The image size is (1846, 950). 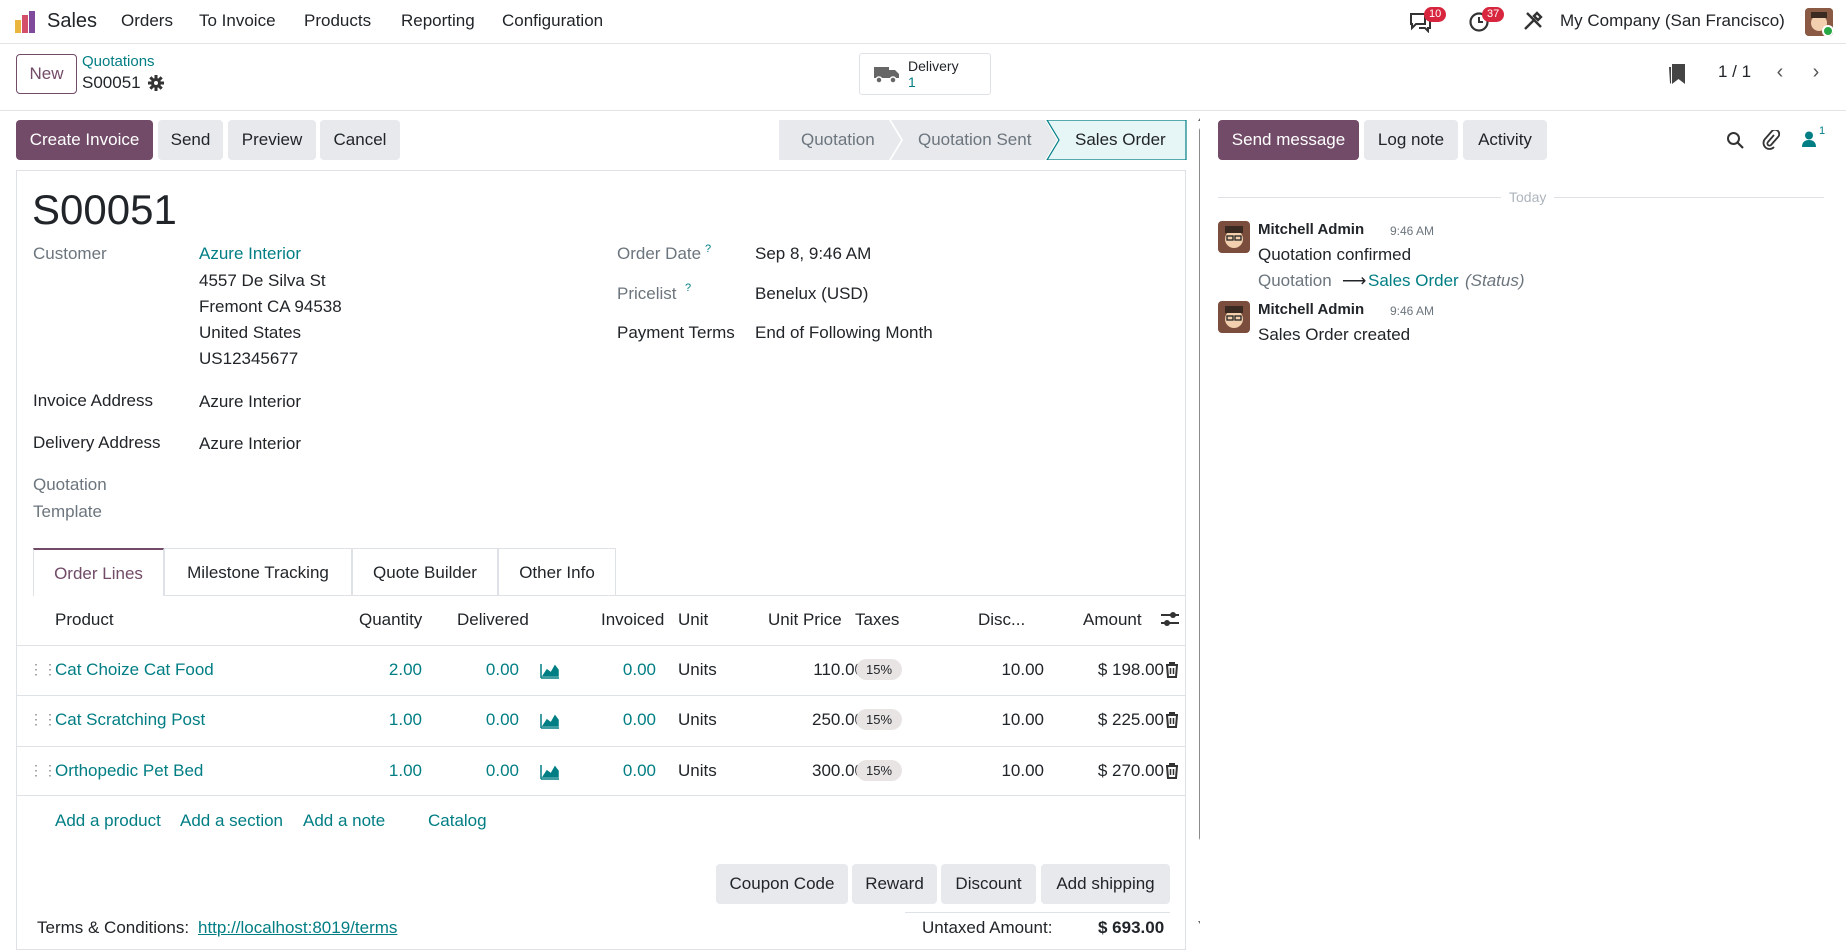 I want to click on menu-orders: Orders, so click(x=147, y=20).